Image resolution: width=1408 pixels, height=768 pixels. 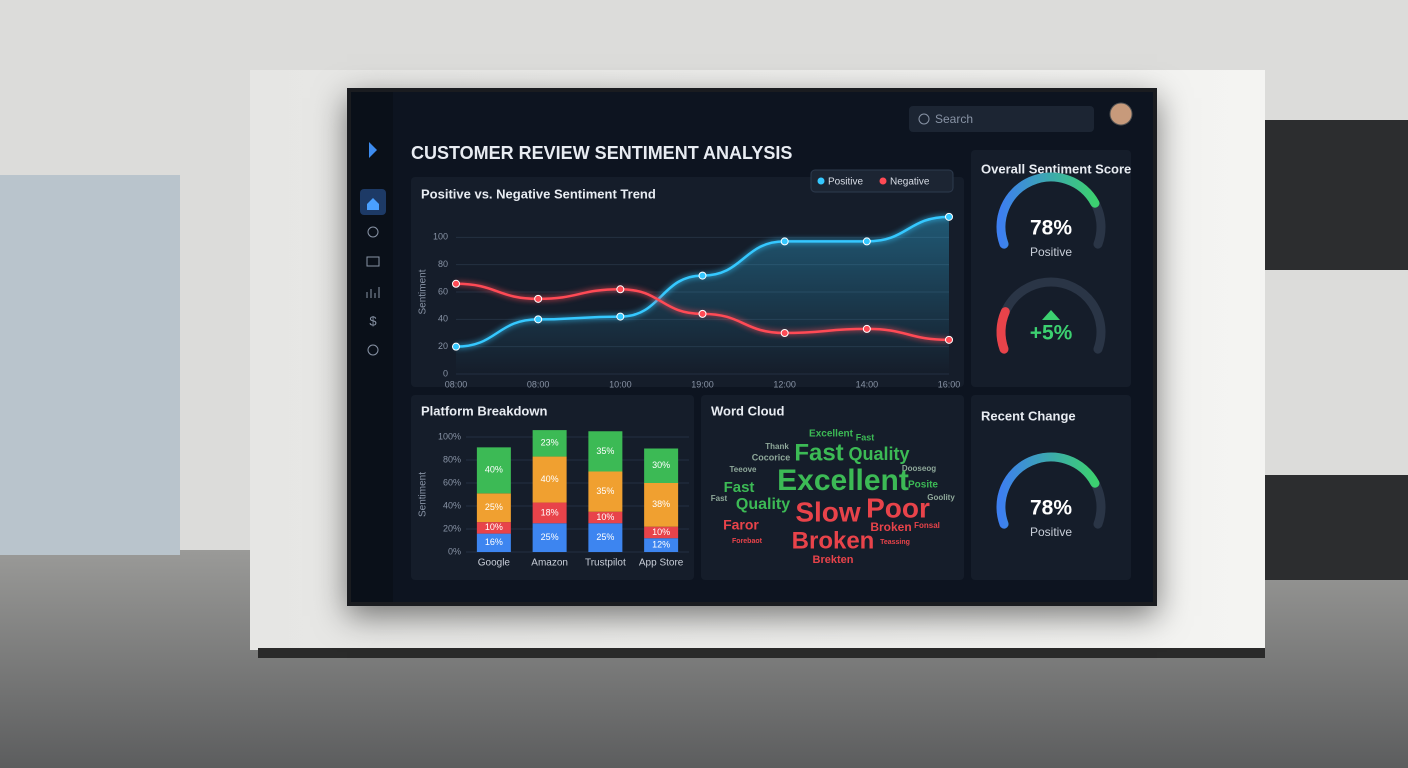 I want to click on bar-value-label: 12%, so click(x=661, y=544).